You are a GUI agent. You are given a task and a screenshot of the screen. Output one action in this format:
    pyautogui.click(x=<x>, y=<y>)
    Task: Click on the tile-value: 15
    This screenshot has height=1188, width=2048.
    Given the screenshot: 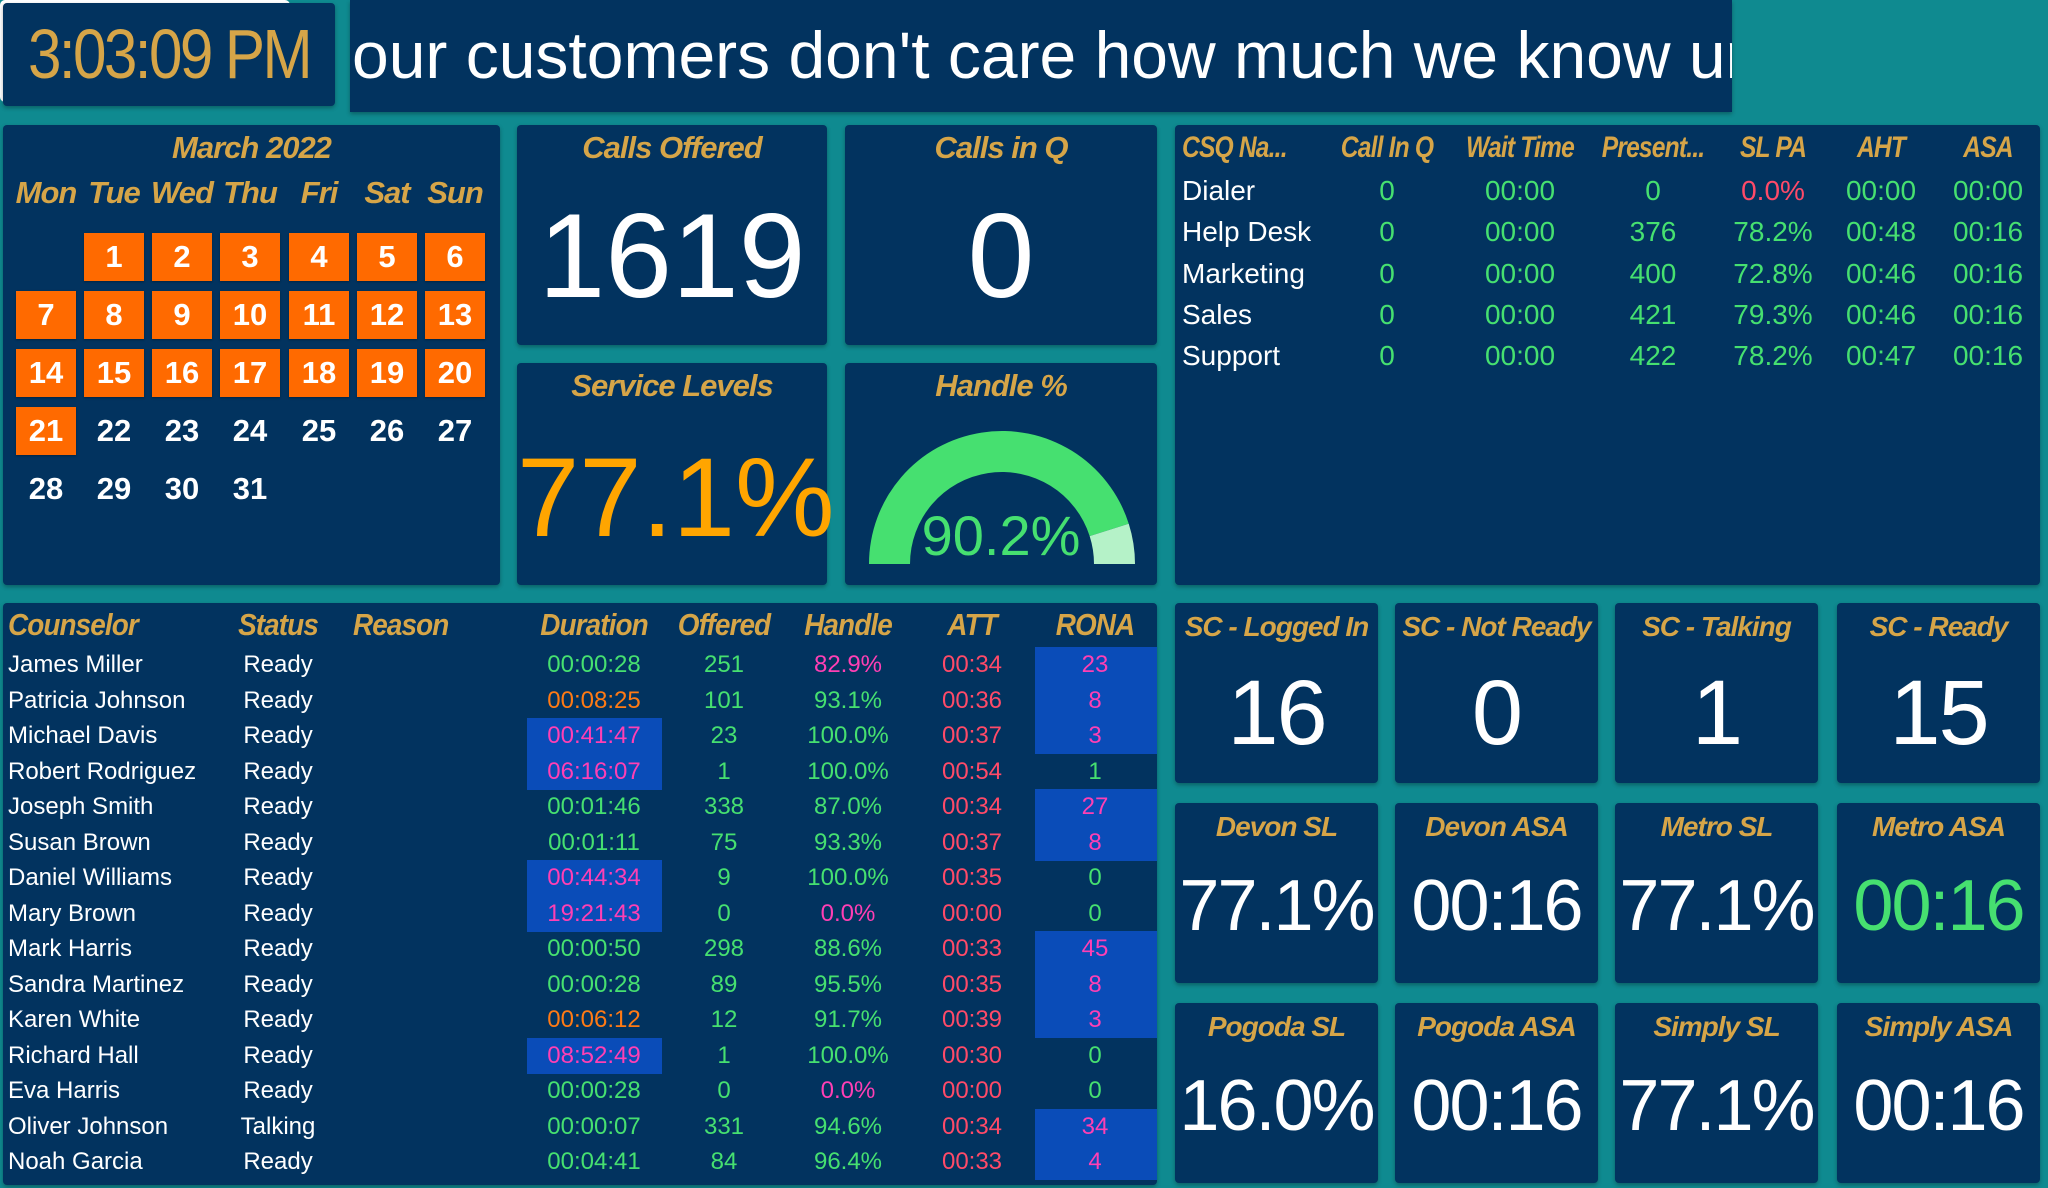 What is the action you would take?
    pyautogui.click(x=1939, y=713)
    